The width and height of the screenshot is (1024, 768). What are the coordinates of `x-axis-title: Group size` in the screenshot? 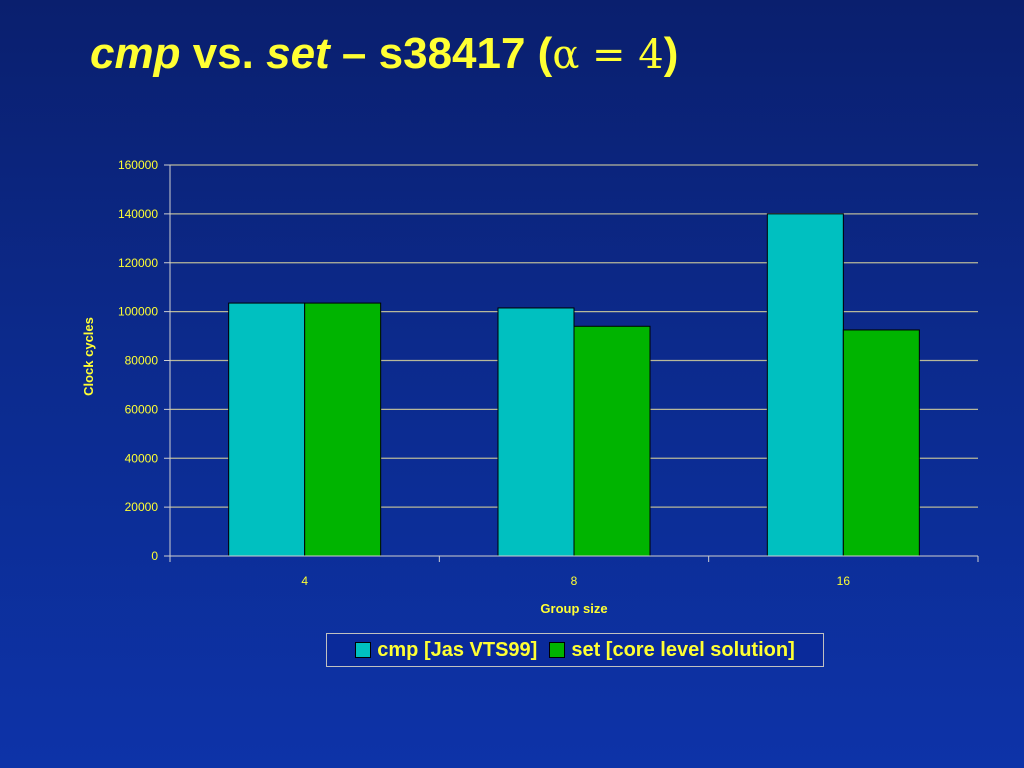 It's located at (573, 608).